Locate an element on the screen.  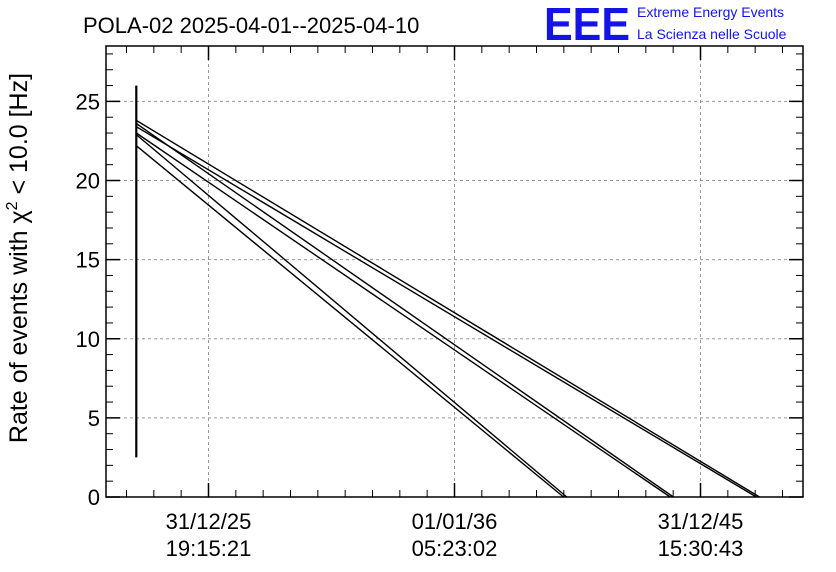
x-tick-label-date: 31/12/25 is located at coordinates (209, 521).